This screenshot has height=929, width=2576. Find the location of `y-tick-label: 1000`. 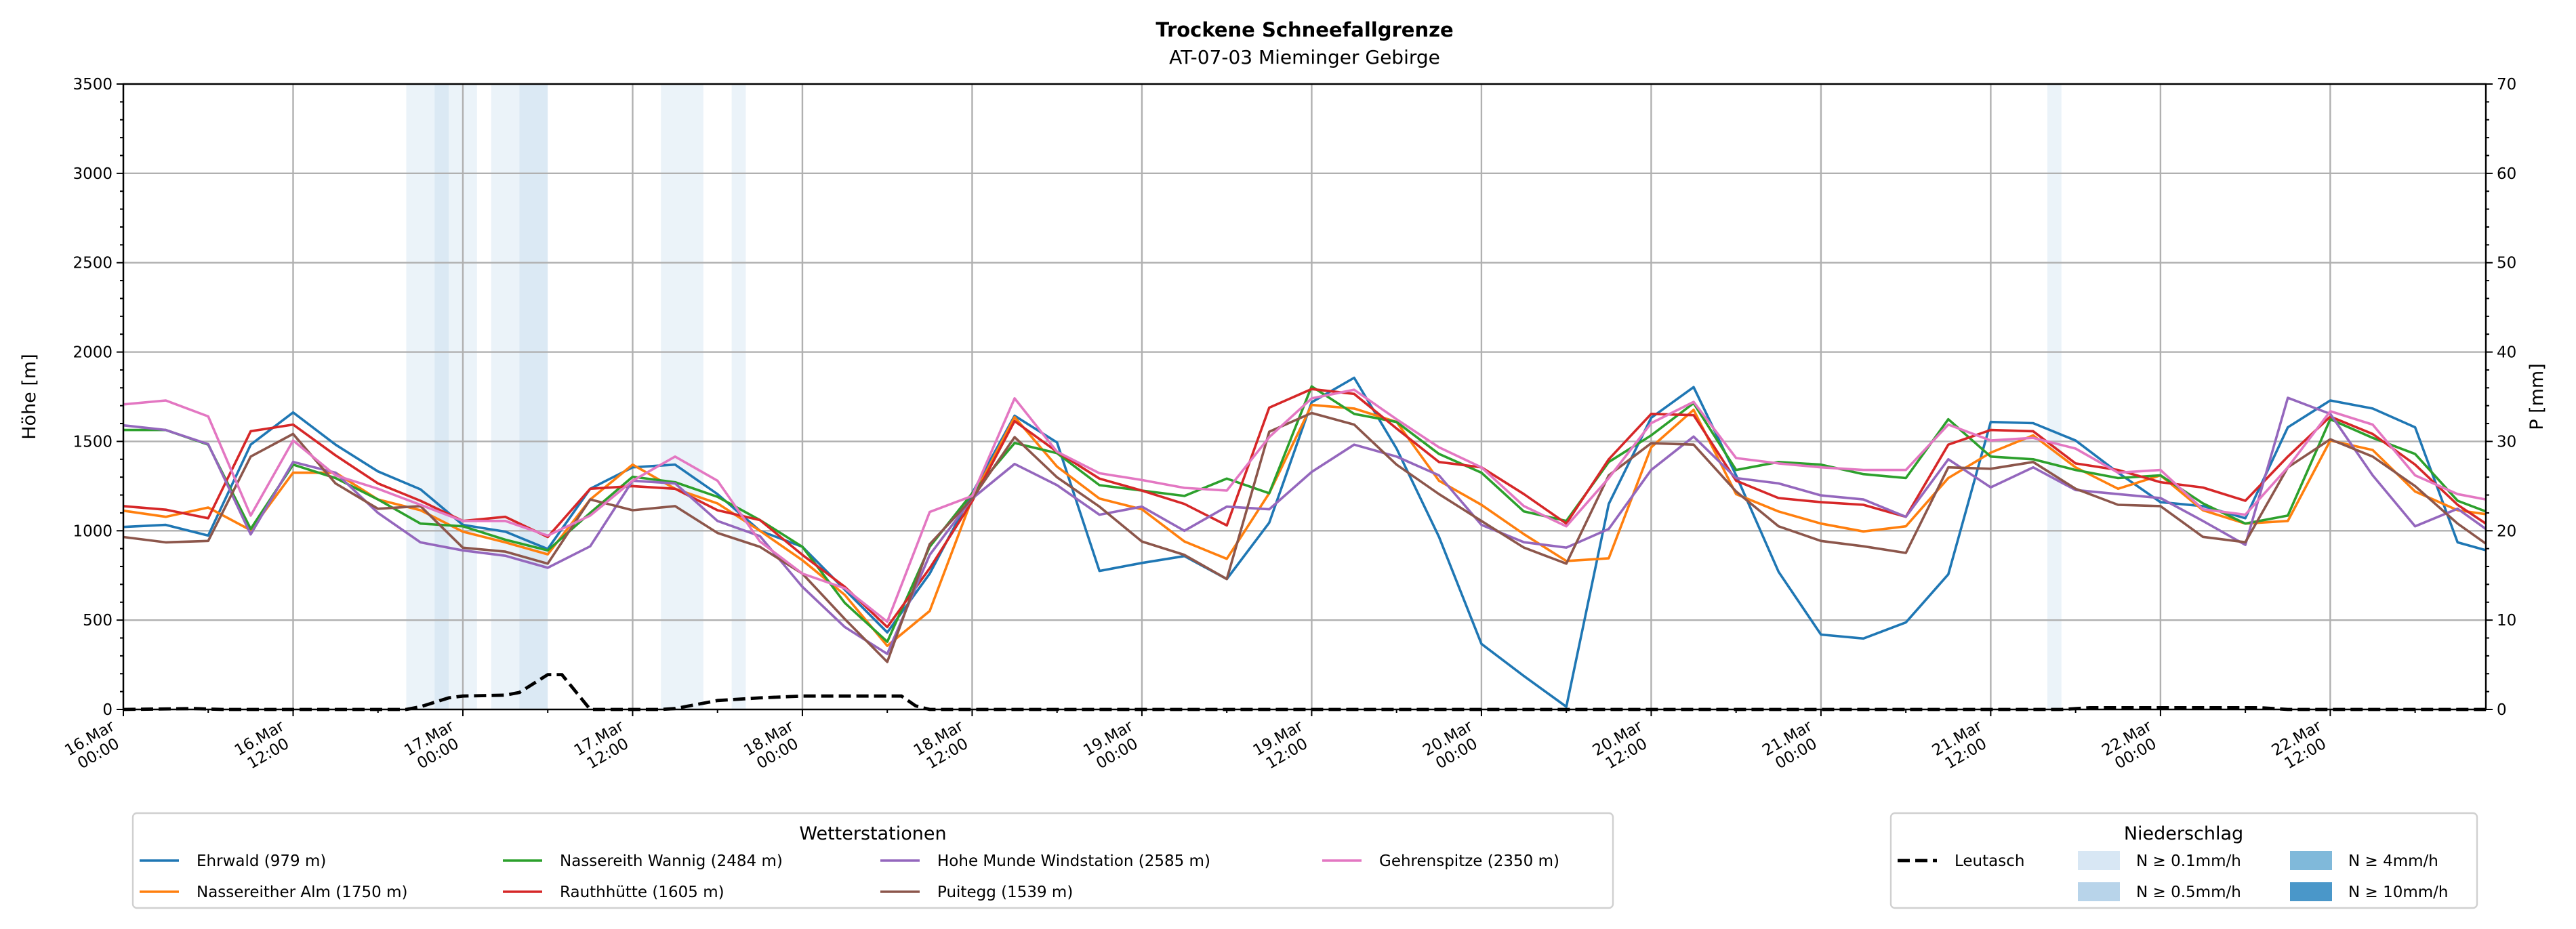

y-tick-label: 1000 is located at coordinates (93, 531).